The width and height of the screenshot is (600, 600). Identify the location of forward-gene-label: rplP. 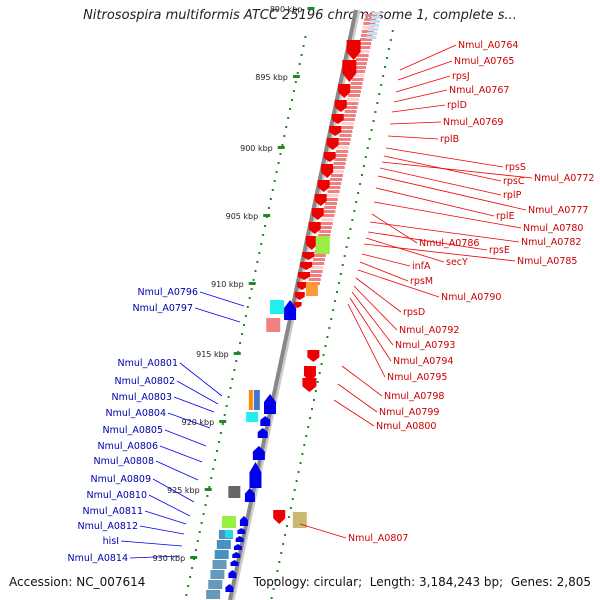
(512, 195).